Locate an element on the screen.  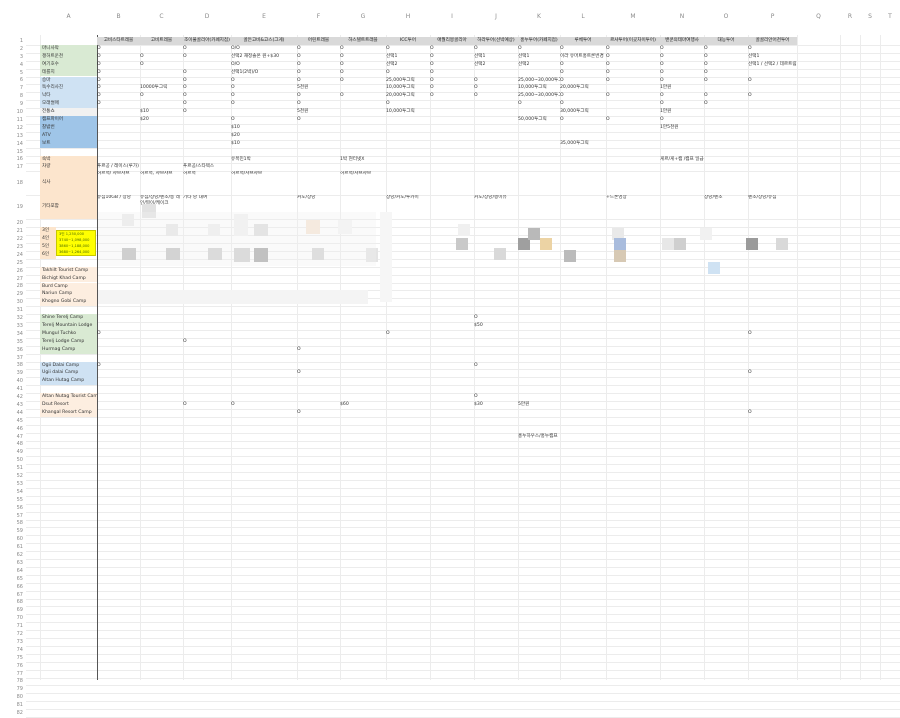
price-row-label: 6인 is located at coordinates (48, 254).